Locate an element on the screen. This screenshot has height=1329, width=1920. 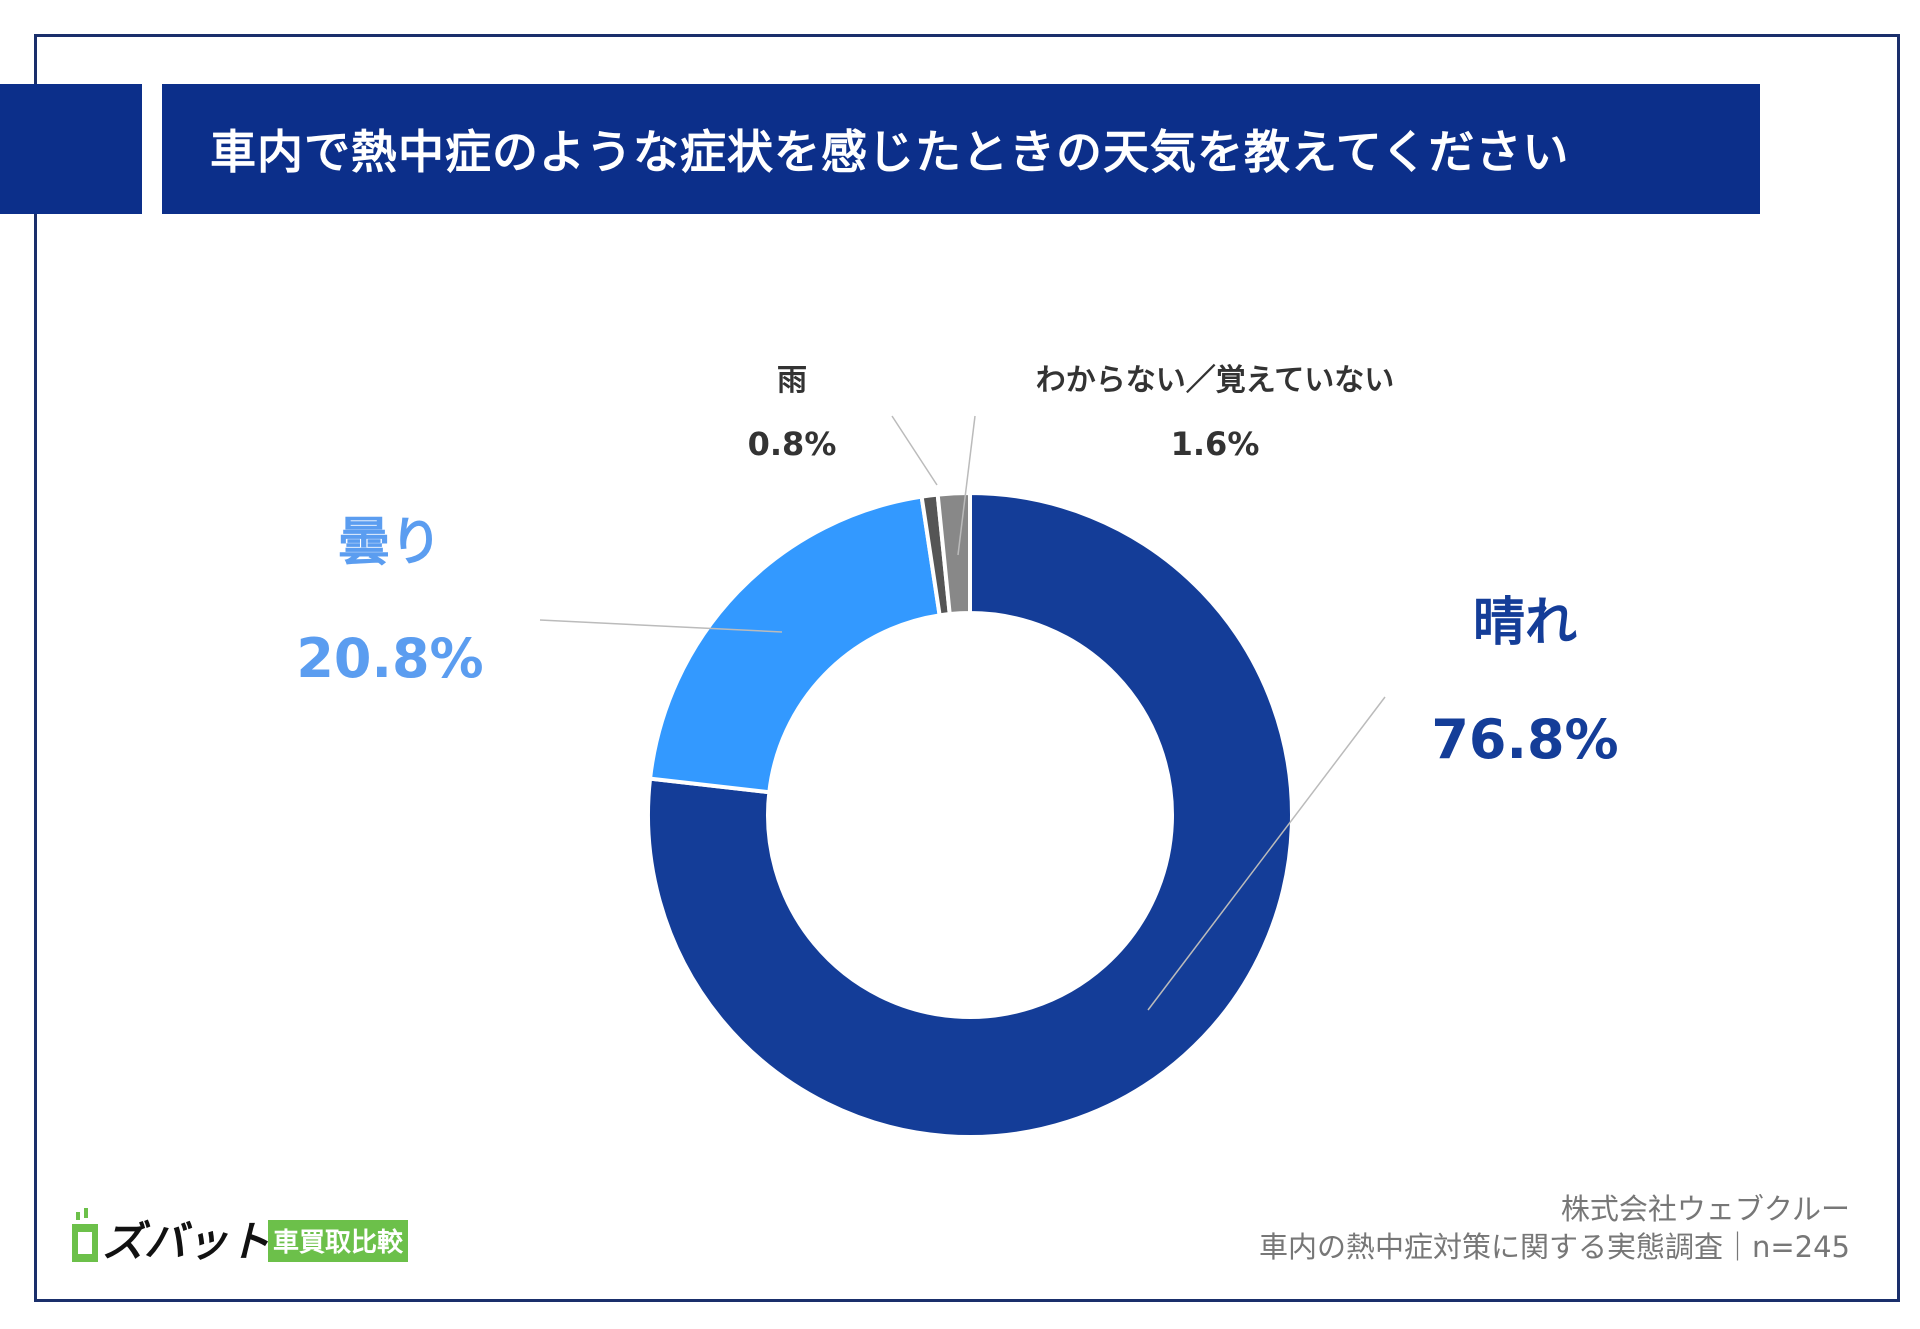
slice-value-3: 0.8% is located at coordinates (792, 444).